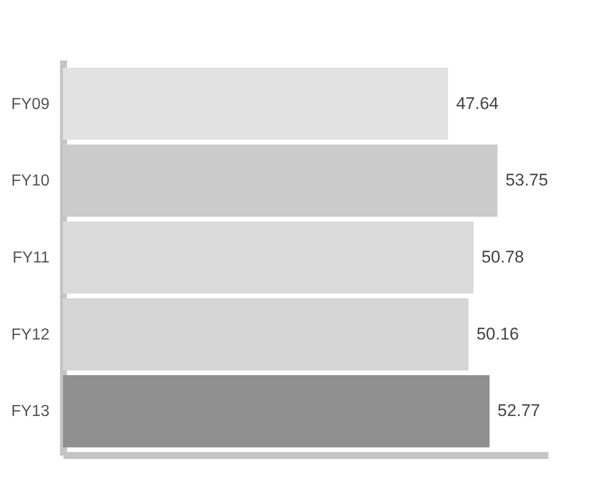  I want to click on data-label: 50.16, so click(498, 334).